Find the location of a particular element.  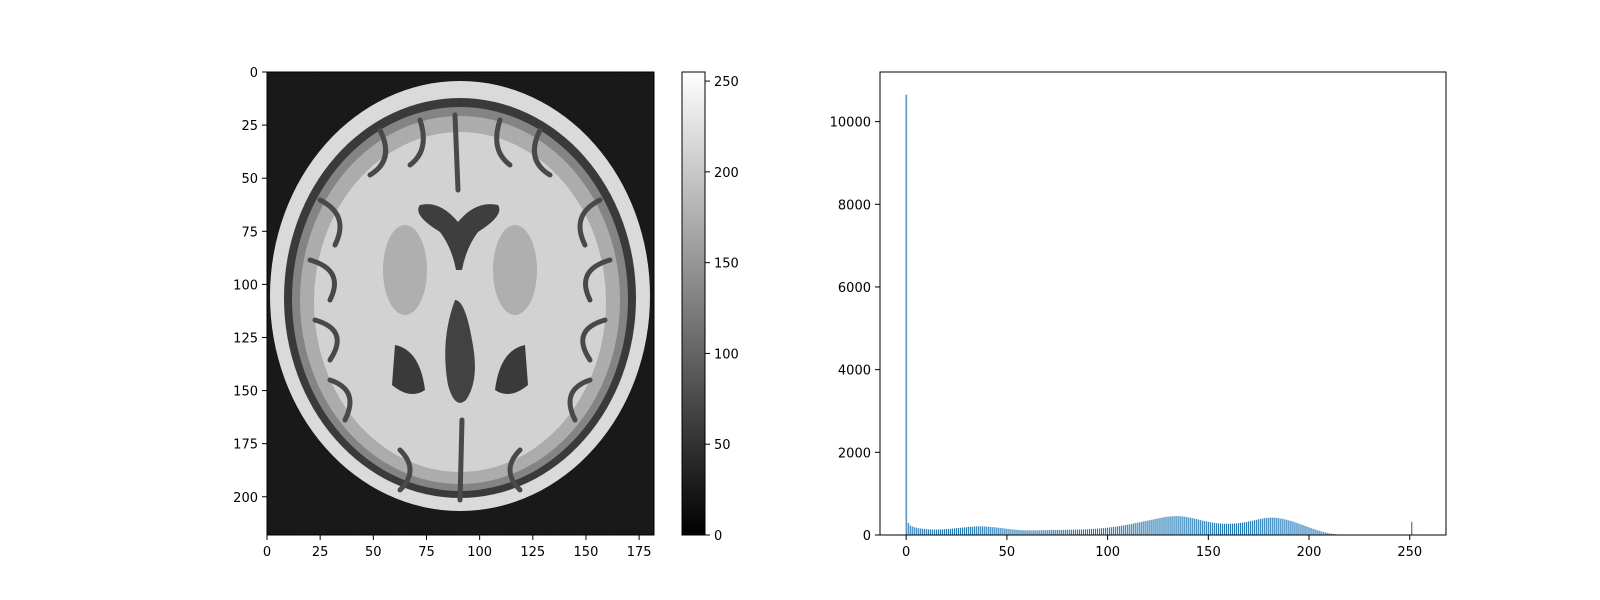

image-y-tick-label: 150 is located at coordinates (245, 392).